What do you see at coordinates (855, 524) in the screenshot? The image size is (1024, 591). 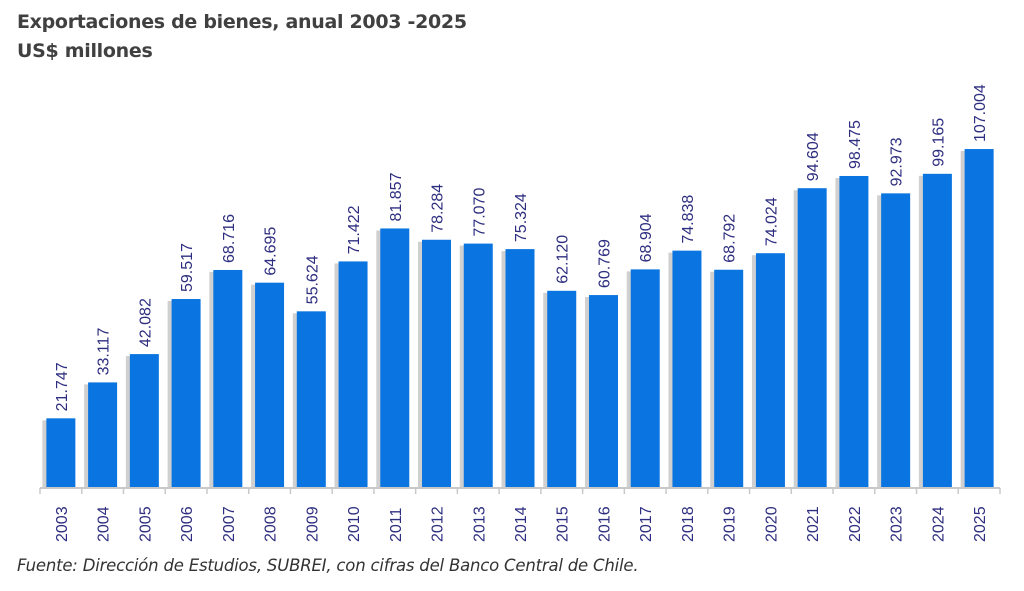 I see `x-tick-label-2022: 2022` at bounding box center [855, 524].